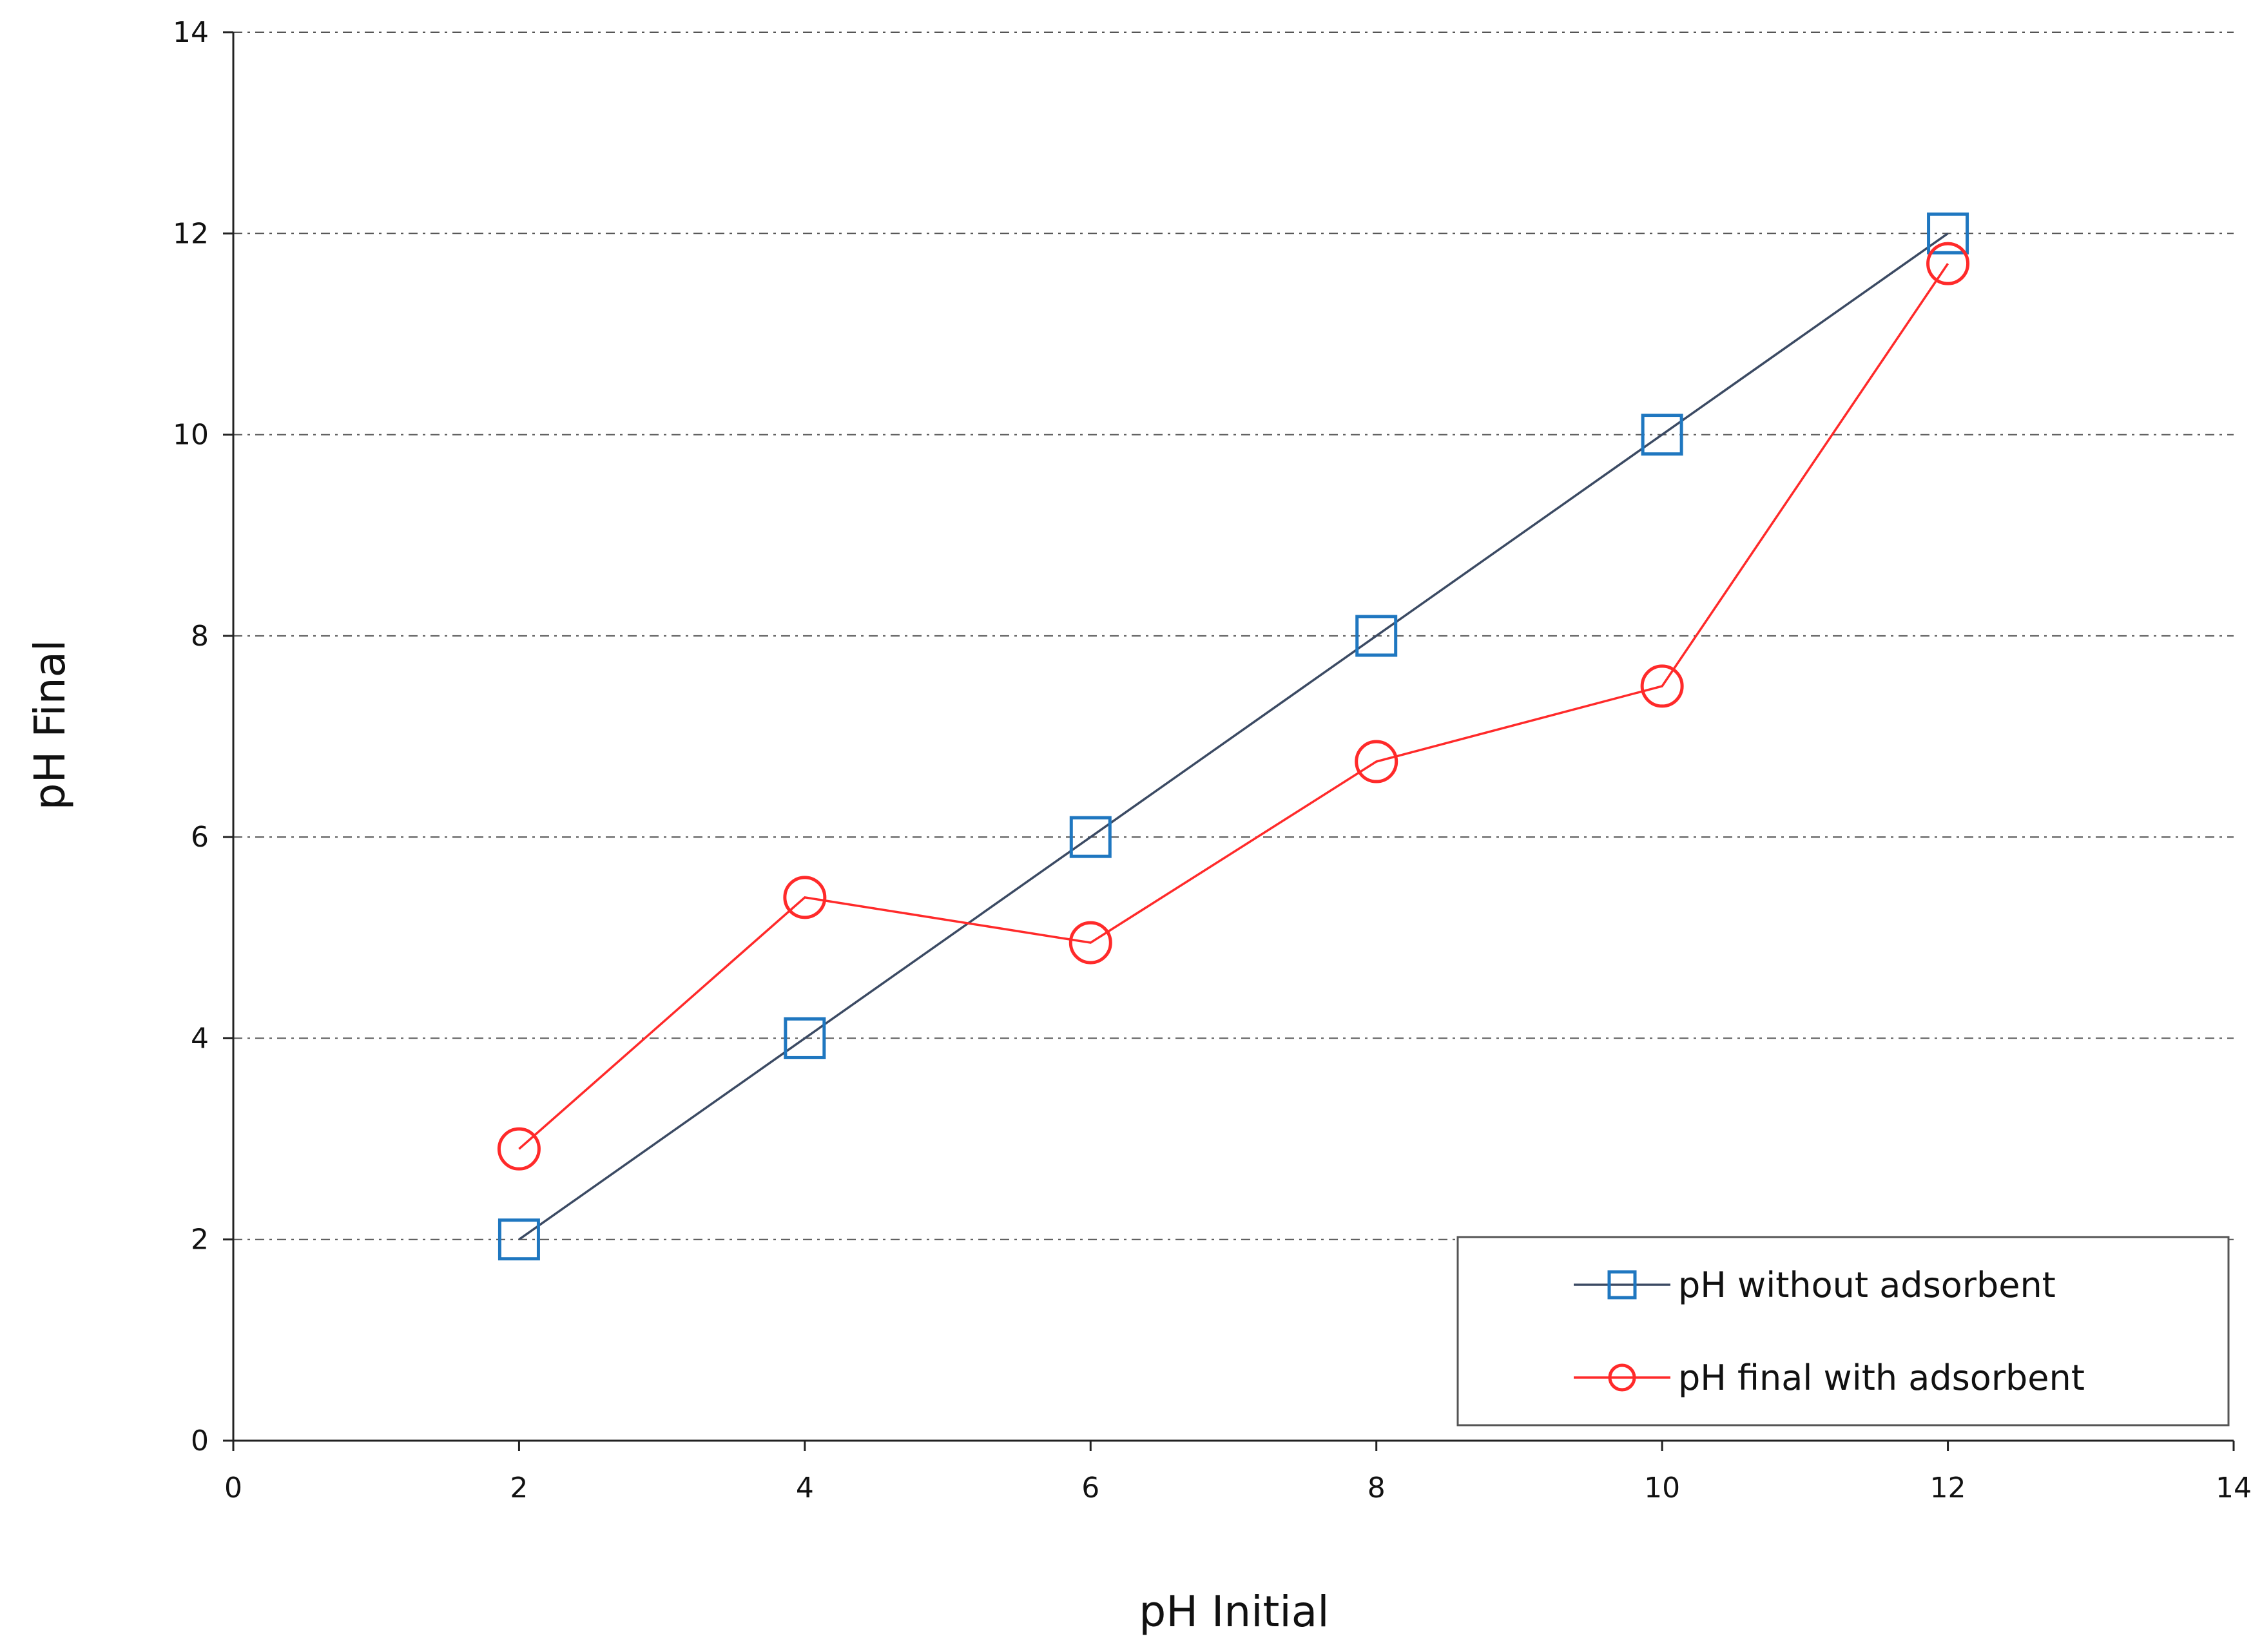 This screenshot has width=2262, height=1652. I want to click on y-tick-label-2: 2, so click(200, 1240).